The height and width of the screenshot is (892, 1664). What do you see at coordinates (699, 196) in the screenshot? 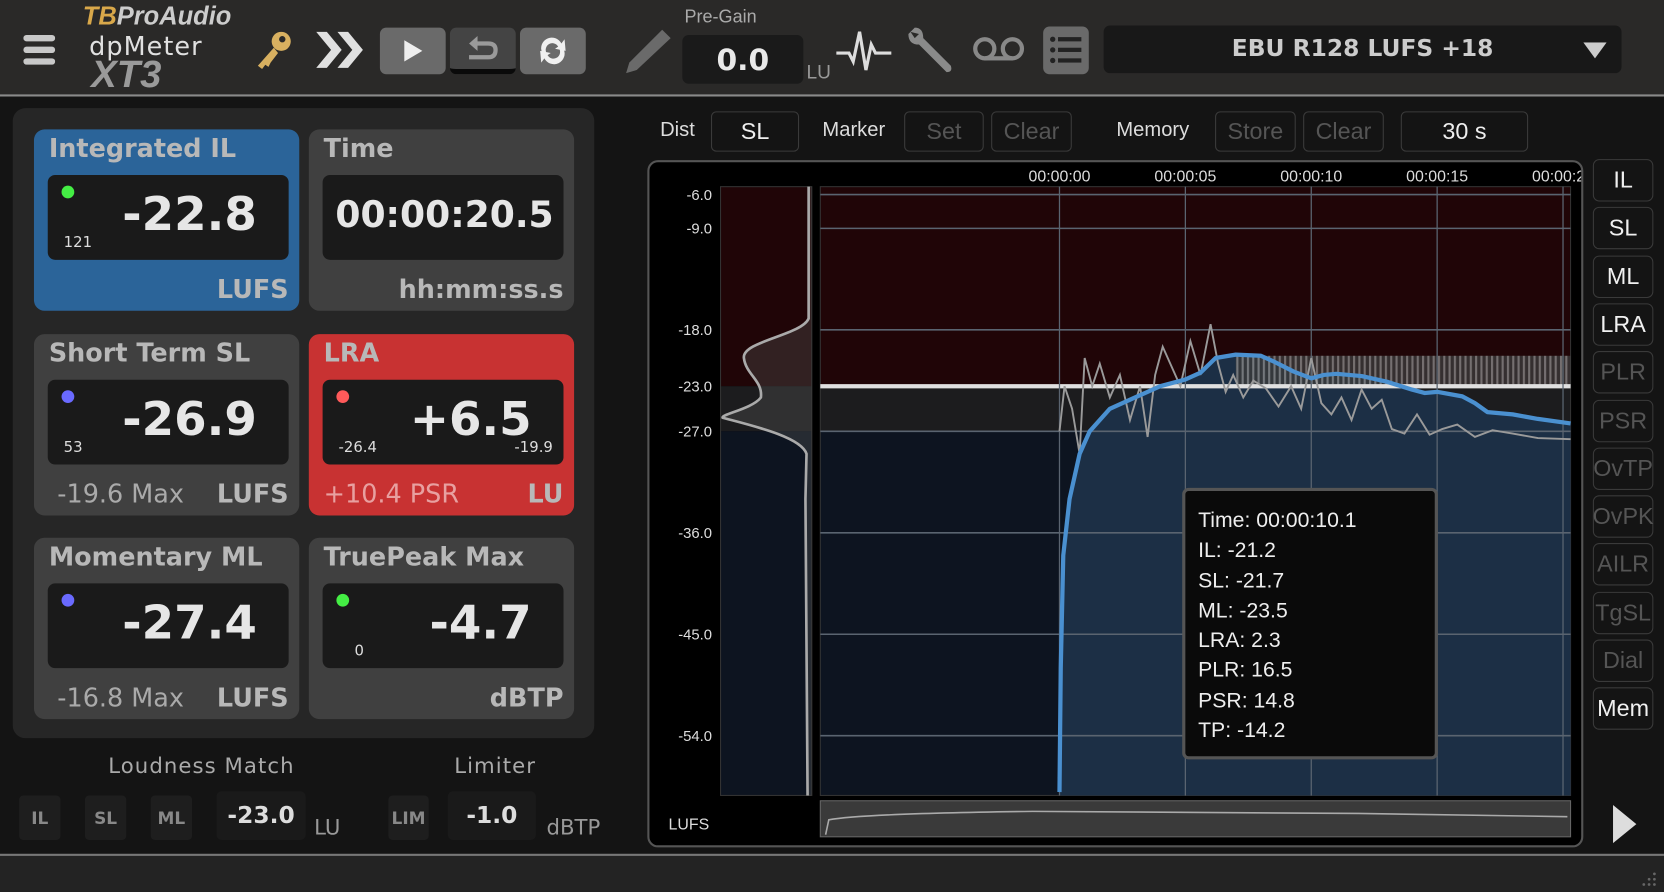
I see `y-tick-label: -6.0` at bounding box center [699, 196].